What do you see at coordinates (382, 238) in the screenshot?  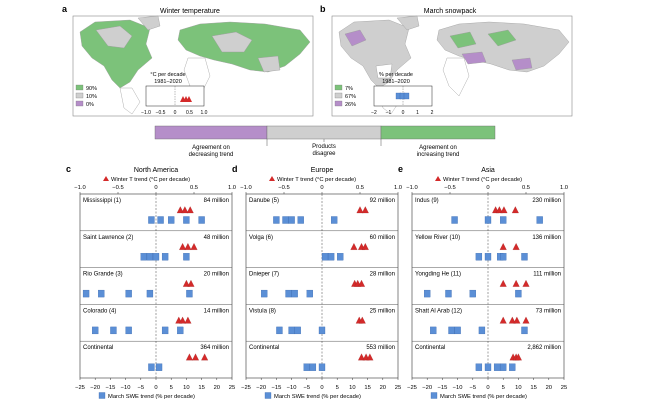 I see `basin-population: 60 million` at bounding box center [382, 238].